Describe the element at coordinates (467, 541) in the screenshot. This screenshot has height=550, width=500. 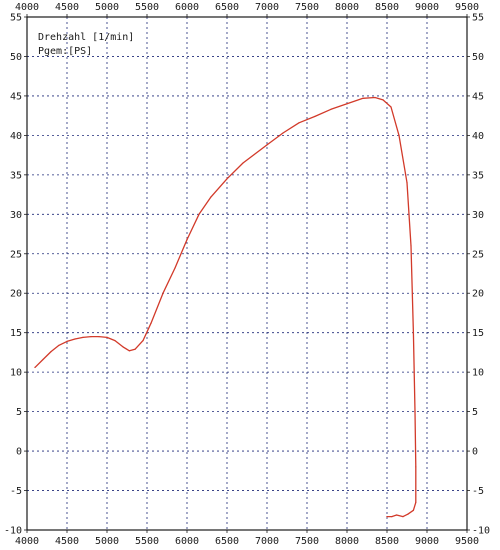
I see `x-tick-label-bottom: 9500` at that location.